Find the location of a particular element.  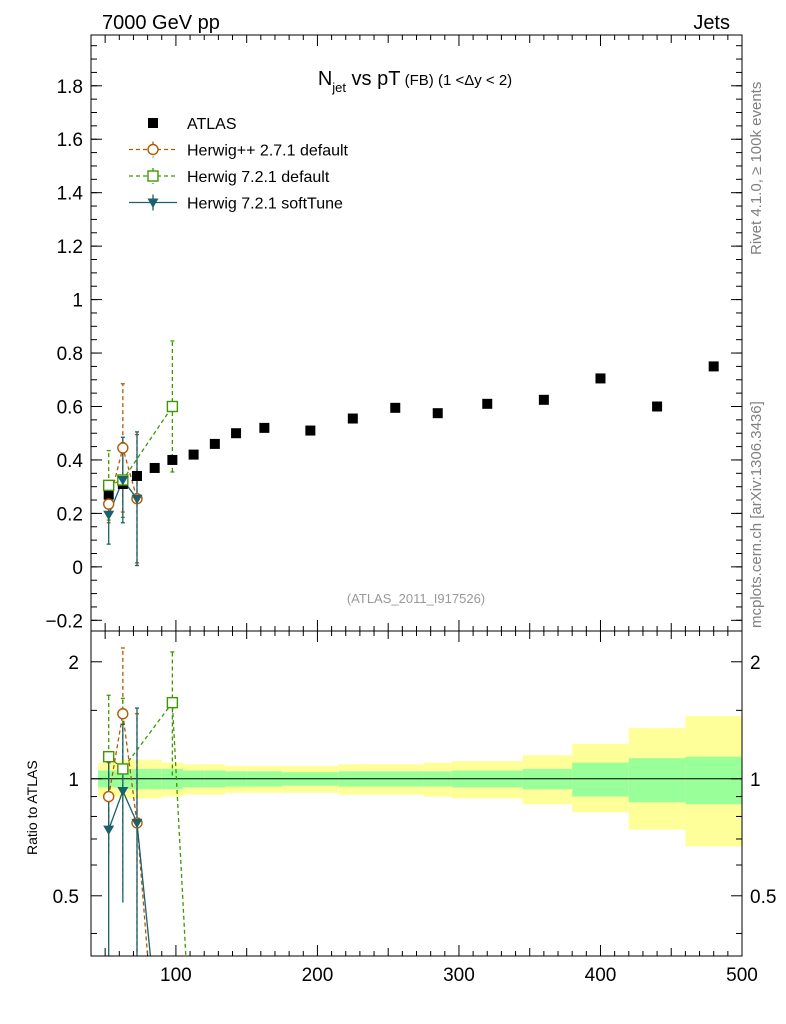

mc-0-ratio-line is located at coordinates (128, 834).